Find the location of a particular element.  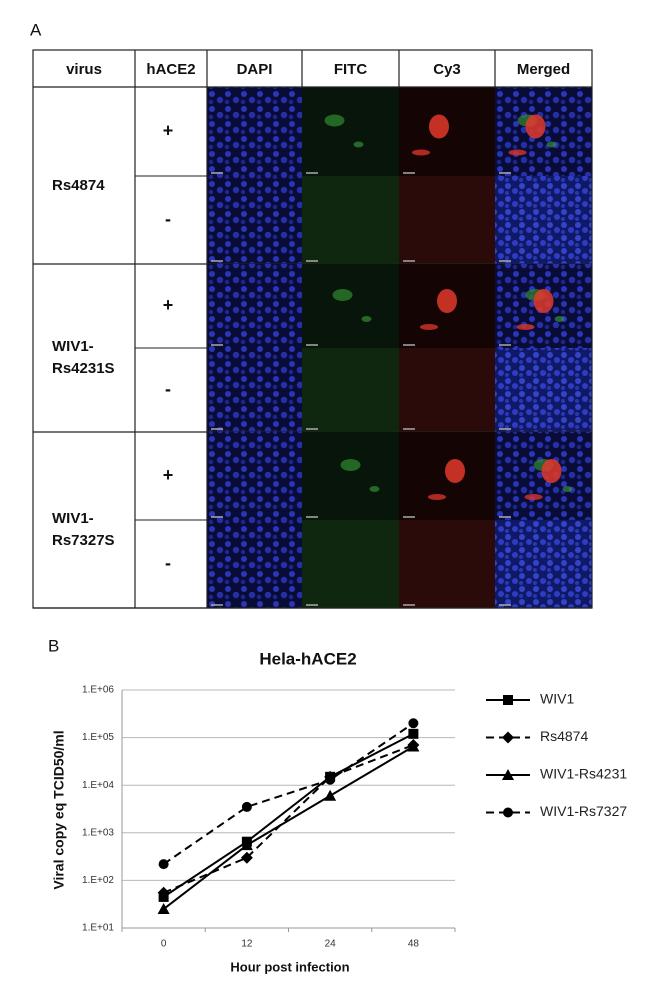

virus-name: Rs4874 is located at coordinates (78, 185).